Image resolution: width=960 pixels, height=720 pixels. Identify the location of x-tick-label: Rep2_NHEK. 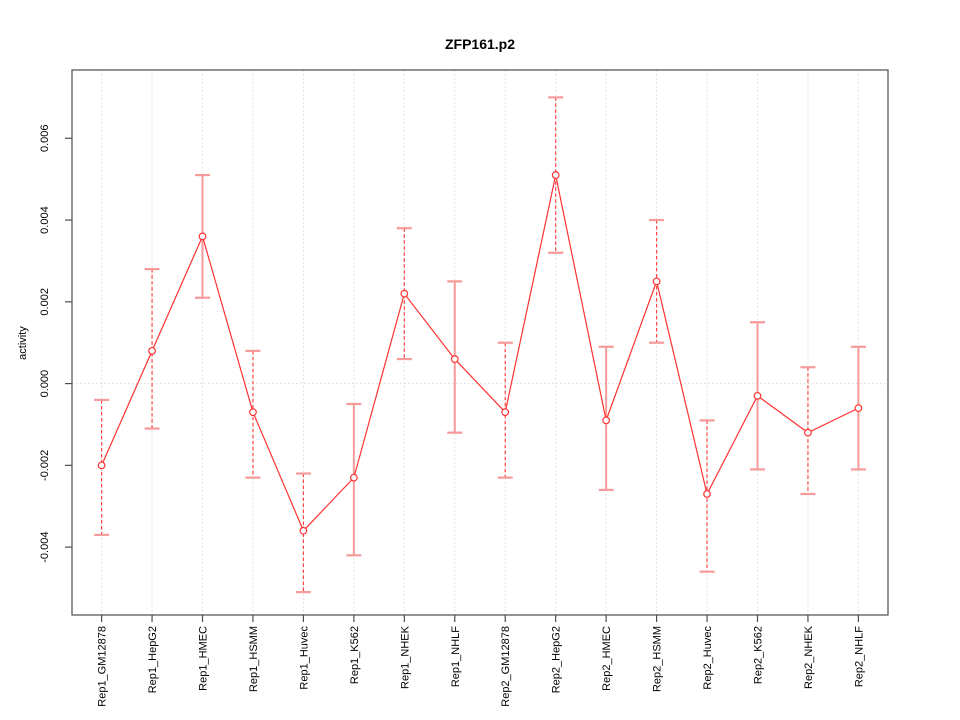
(809, 657).